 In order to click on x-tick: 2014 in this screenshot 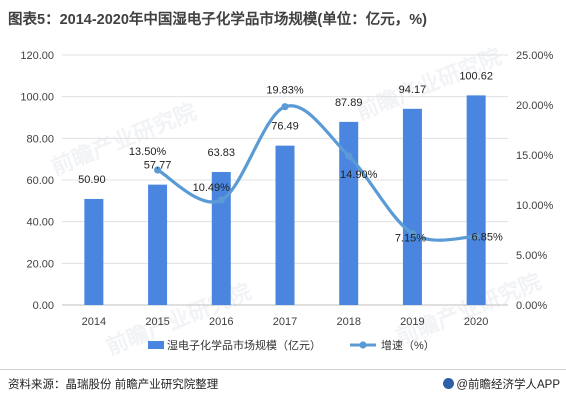, I will do `click(94, 322)`.